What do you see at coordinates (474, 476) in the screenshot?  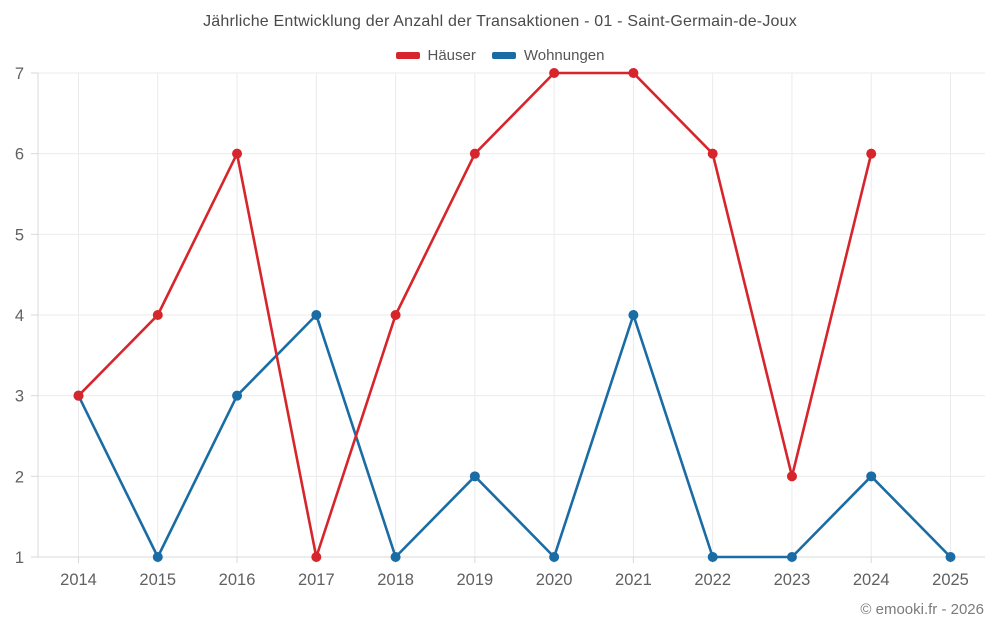 I see `data-point-wohnungen-2019` at bounding box center [474, 476].